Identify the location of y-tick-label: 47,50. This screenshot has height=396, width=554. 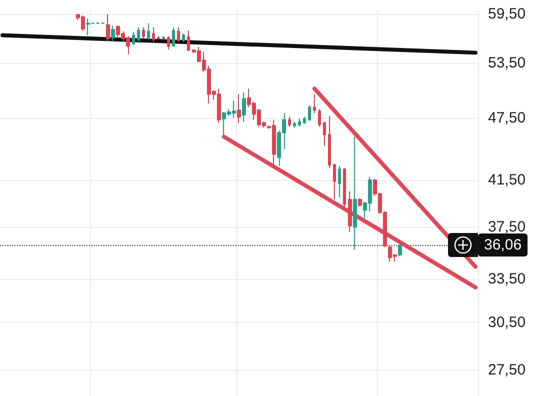
(507, 117).